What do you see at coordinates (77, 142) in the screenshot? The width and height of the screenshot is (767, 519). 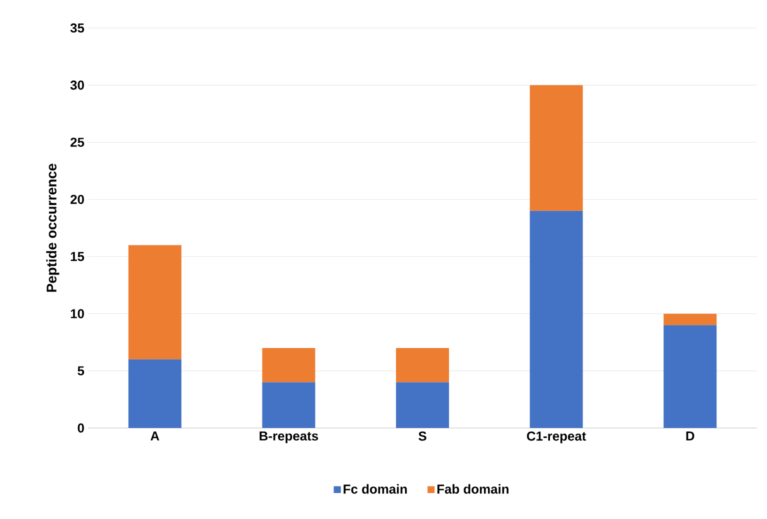 I see `y-tick-label: 25` at bounding box center [77, 142].